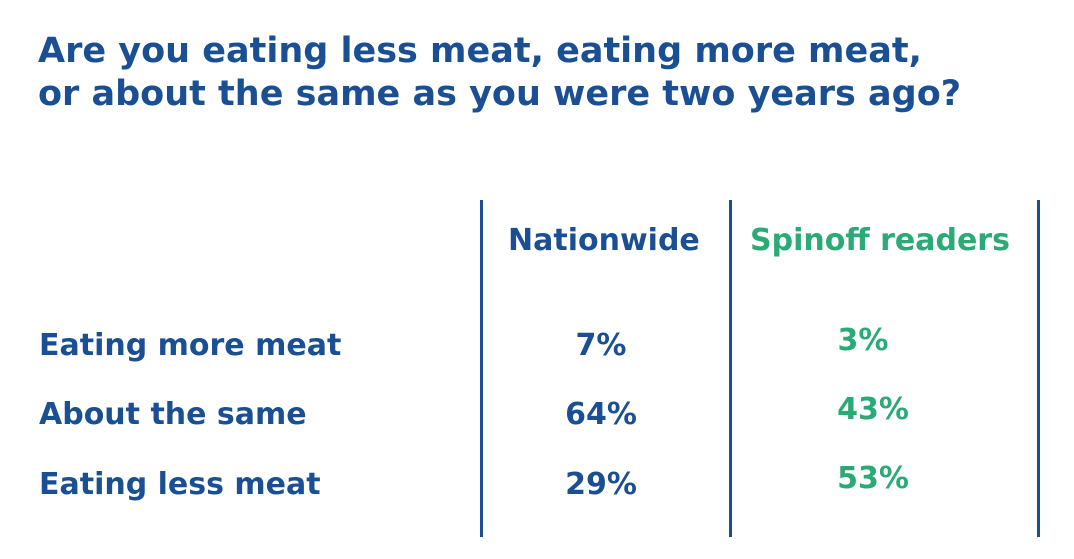 The width and height of the screenshot is (1074, 559). Describe the element at coordinates (873, 409) in the screenshot. I see `cell-spinoff-about-same: 43%` at that location.